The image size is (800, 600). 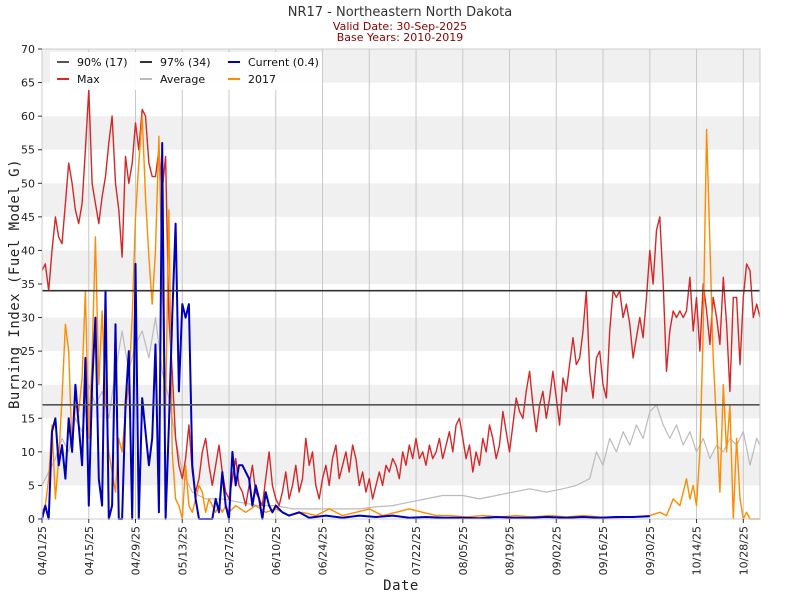 What do you see at coordinates (323, 550) in the screenshot?
I see `x-tick-label: 06/24/25` at bounding box center [323, 550].